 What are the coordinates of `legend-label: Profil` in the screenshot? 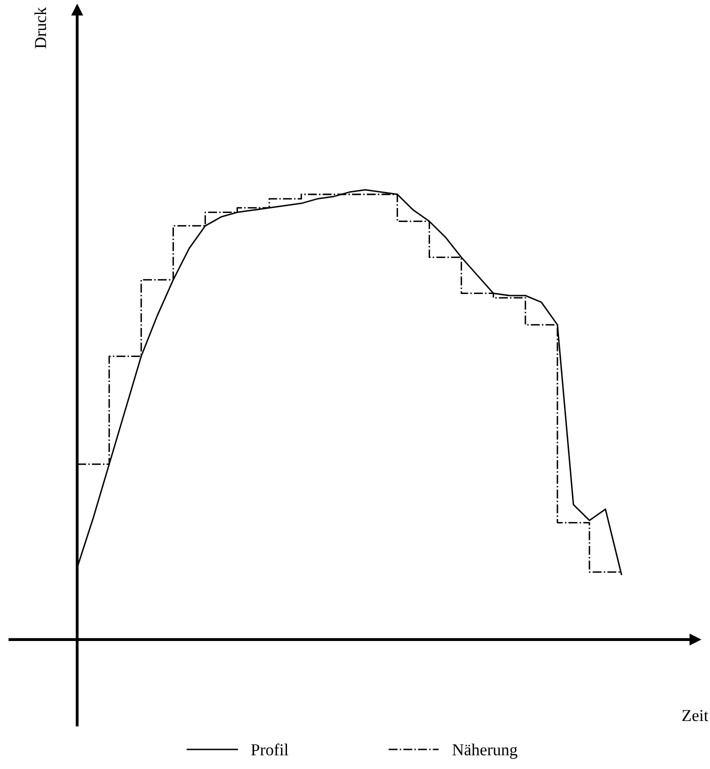 It's located at (269, 750).